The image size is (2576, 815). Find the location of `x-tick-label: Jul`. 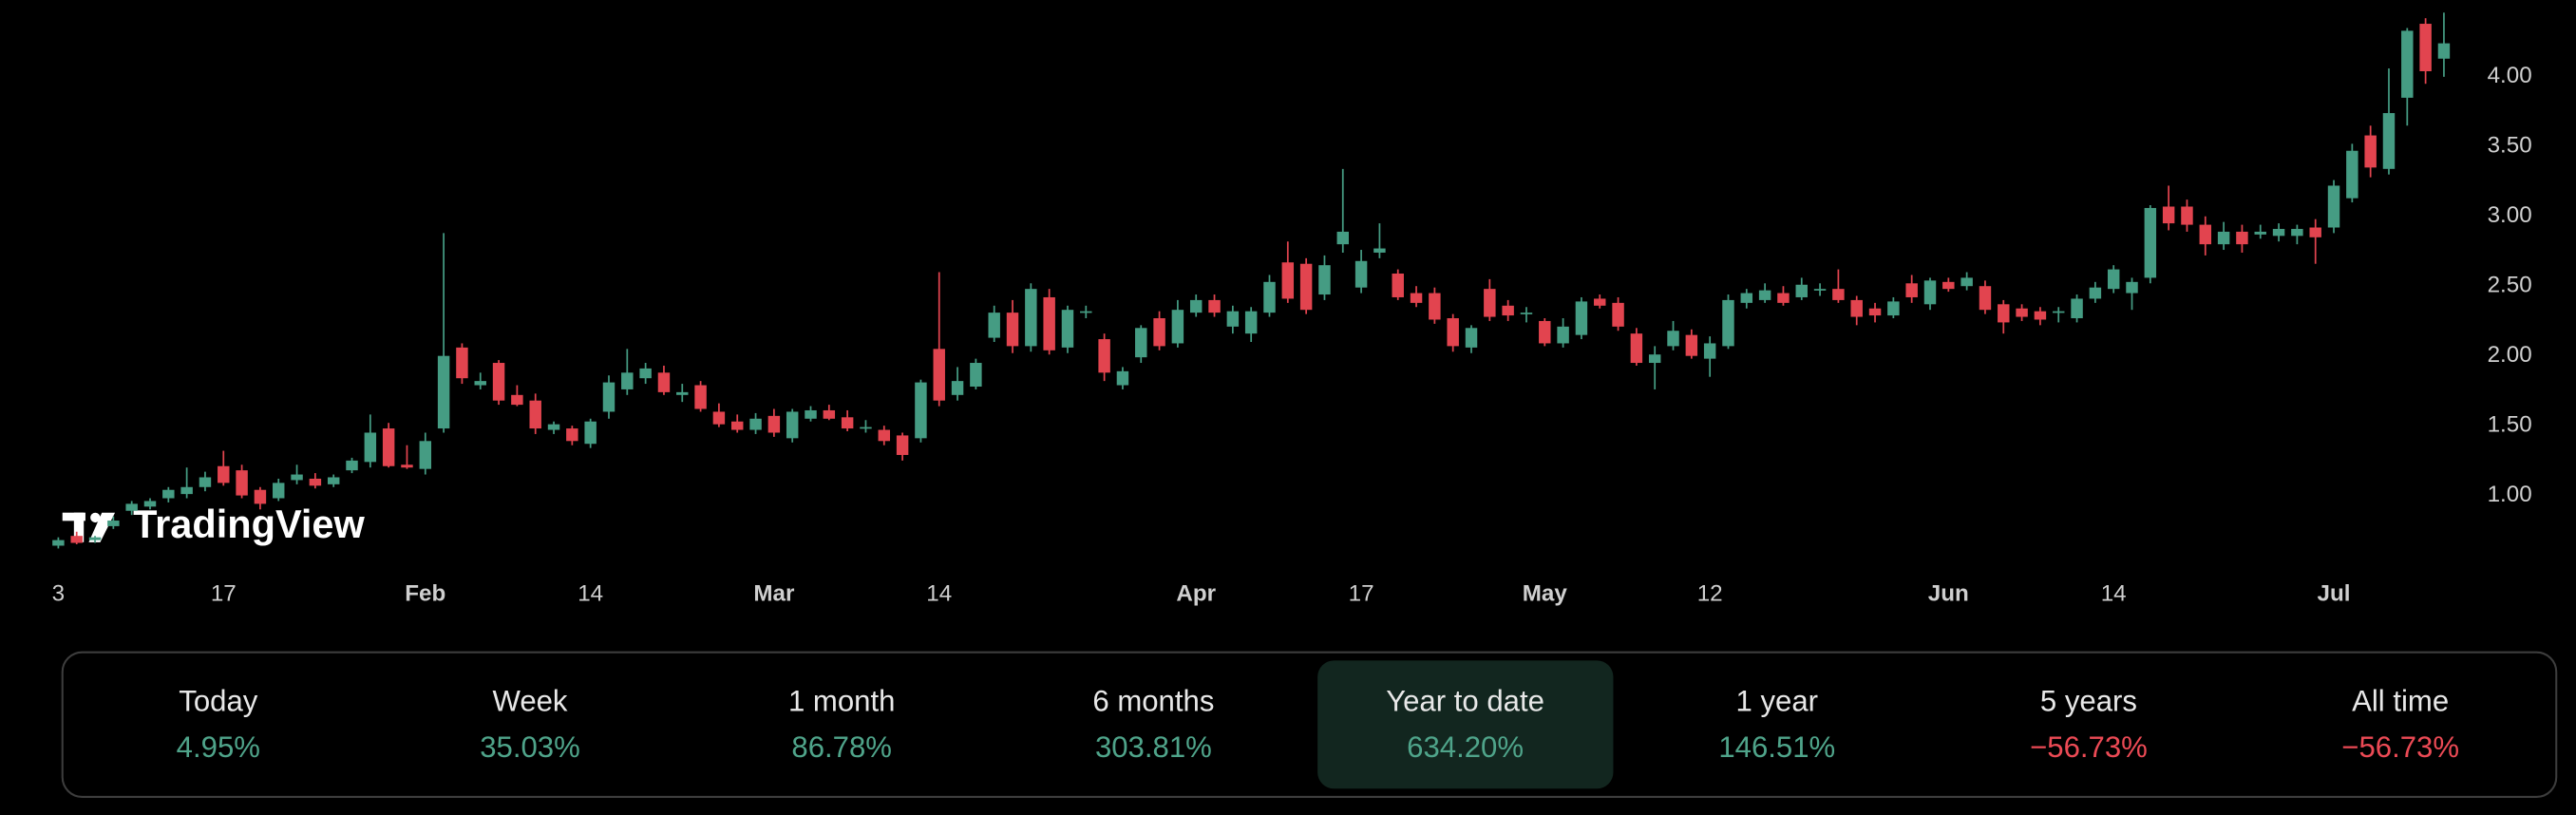

x-tick-label: Jul is located at coordinates (2334, 594).